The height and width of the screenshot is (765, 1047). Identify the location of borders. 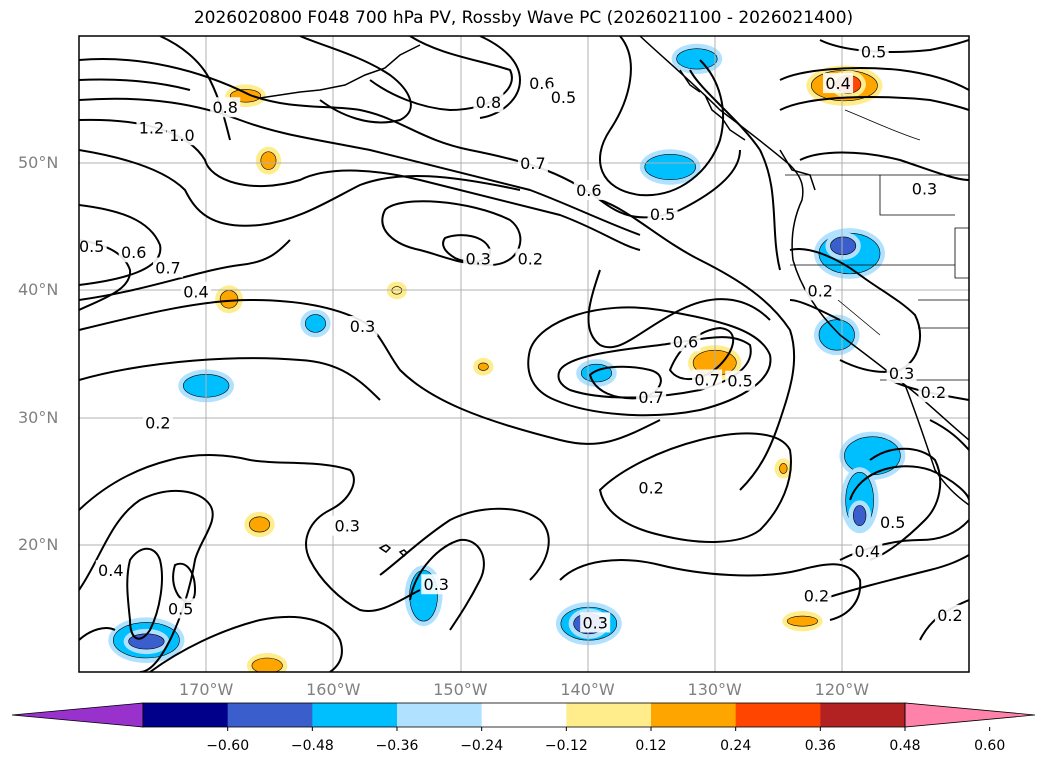
(877, 245).